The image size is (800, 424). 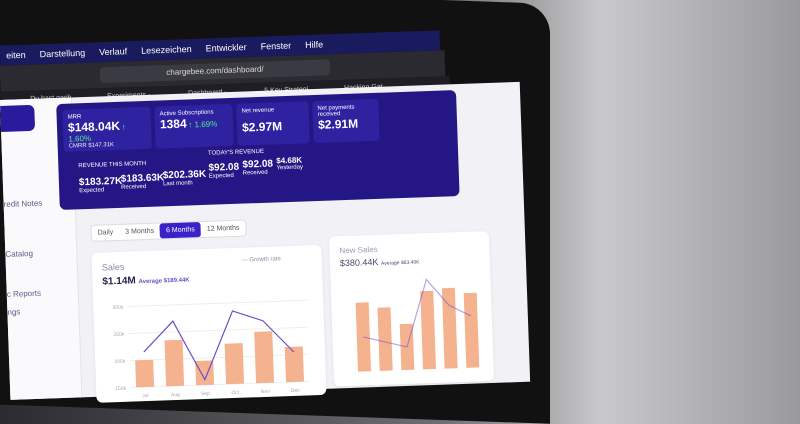 What do you see at coordinates (358, 250) in the screenshot?
I see `chart-title: New Sales` at bounding box center [358, 250].